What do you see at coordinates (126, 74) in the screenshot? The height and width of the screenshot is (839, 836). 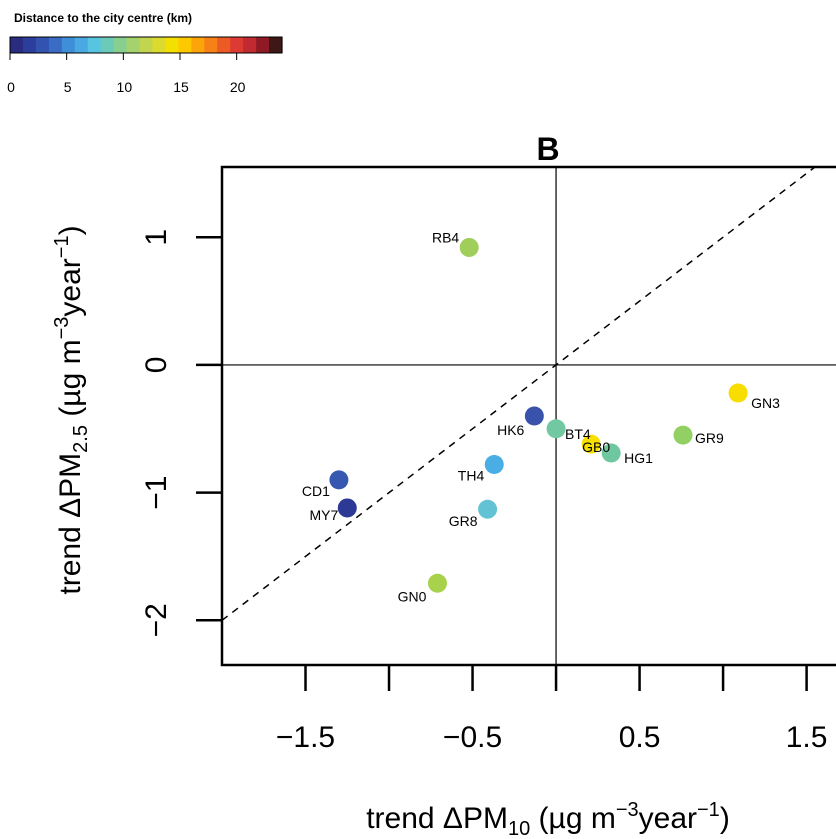 I see `legend-ticks: 0 5 10 15 20` at bounding box center [126, 74].